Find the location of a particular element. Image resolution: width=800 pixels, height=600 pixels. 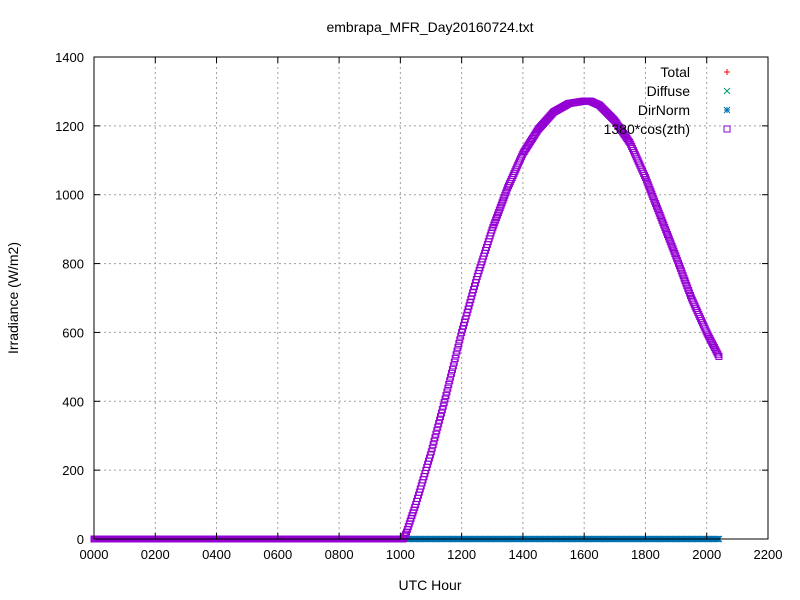

x-tick-label: 0800 is located at coordinates (339, 554).